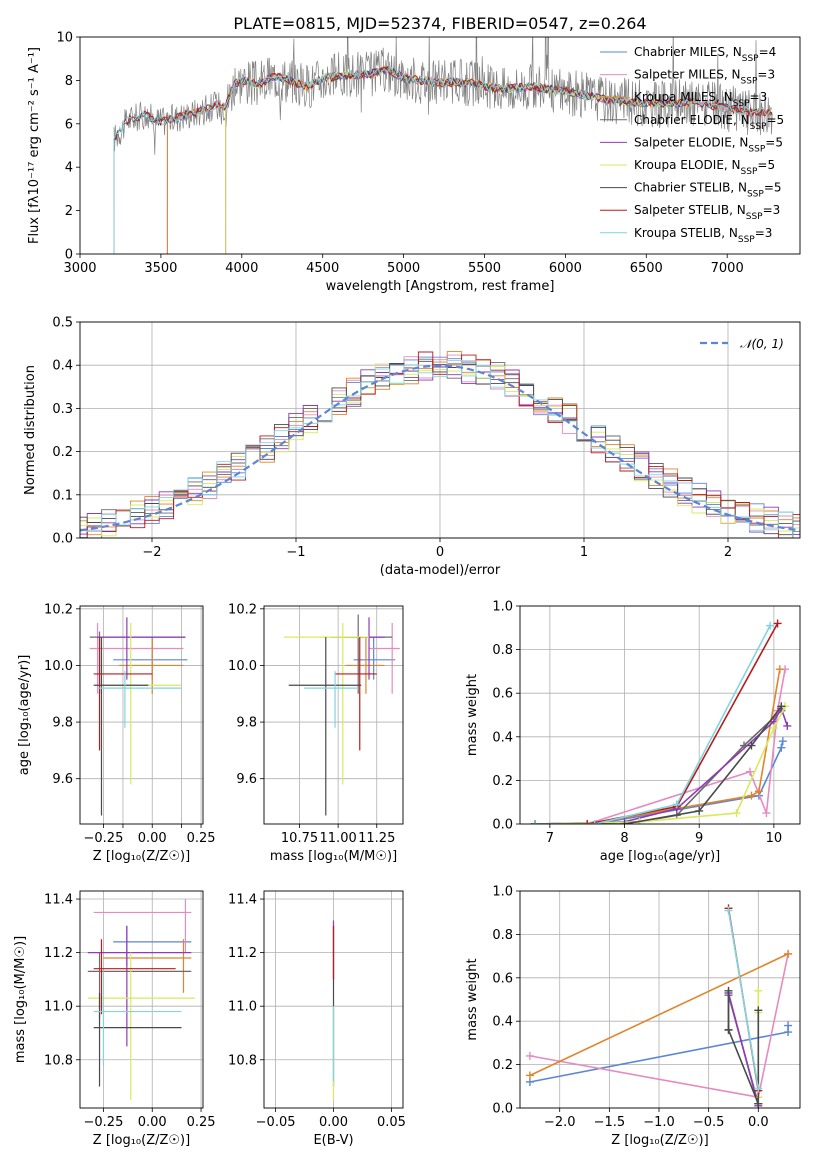  I want to click on x-tick-label: 11.00, so click(338, 838).